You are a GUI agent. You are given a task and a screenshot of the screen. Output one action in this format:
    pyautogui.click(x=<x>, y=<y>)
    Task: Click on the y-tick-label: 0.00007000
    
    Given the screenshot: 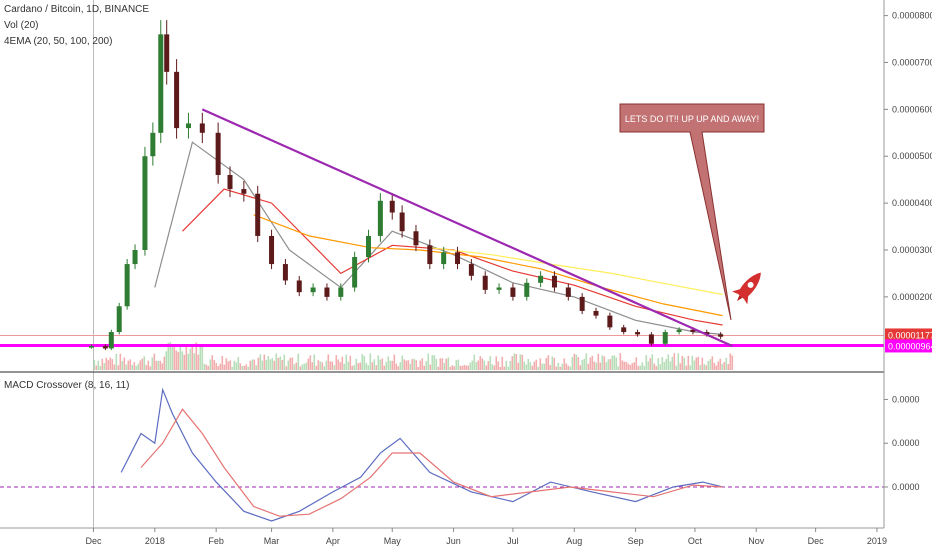 What is the action you would take?
    pyautogui.click(x=912, y=62)
    